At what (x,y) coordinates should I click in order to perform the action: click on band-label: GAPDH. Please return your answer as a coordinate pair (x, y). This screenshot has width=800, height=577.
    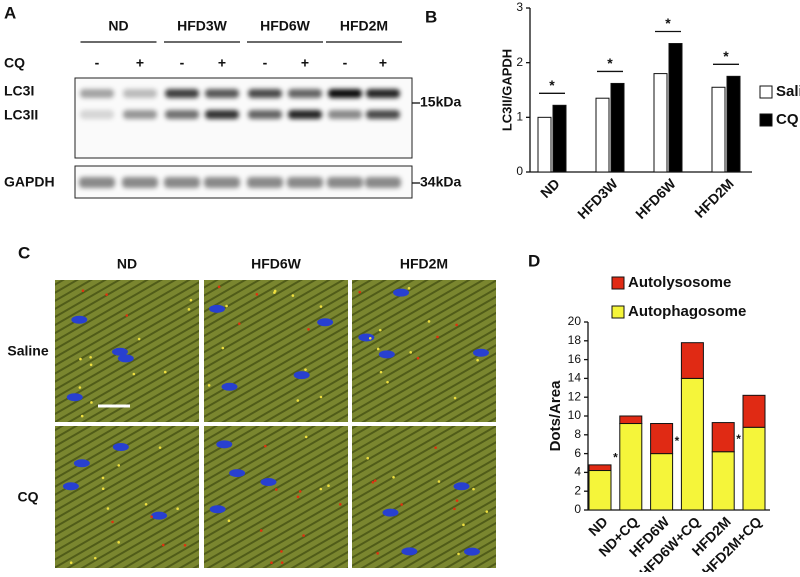
    Looking at the image, I should click on (29, 182).